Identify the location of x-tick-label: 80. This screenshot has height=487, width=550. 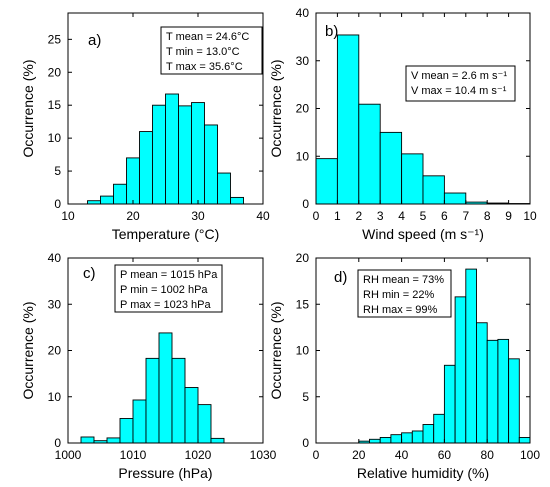
(488, 455).